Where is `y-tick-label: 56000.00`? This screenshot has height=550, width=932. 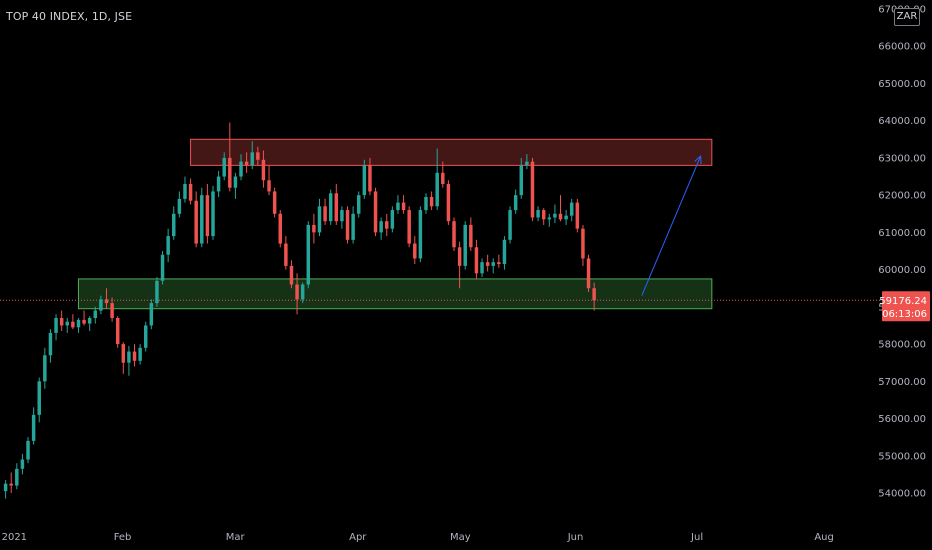 y-tick-label: 56000.00 is located at coordinates (902, 419).